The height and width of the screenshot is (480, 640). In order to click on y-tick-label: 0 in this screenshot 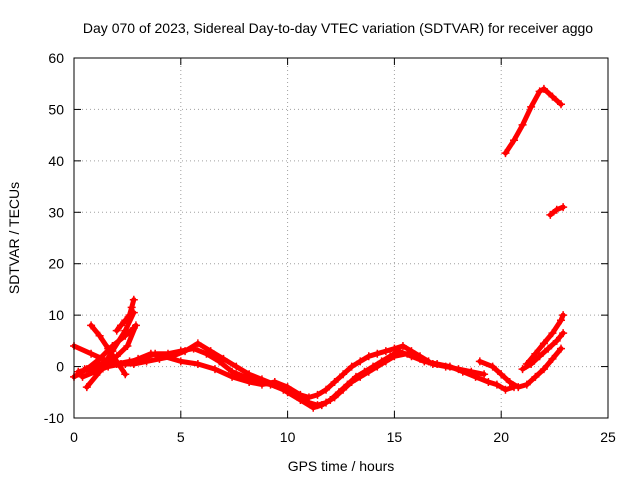, I will do `click(60, 367)`.